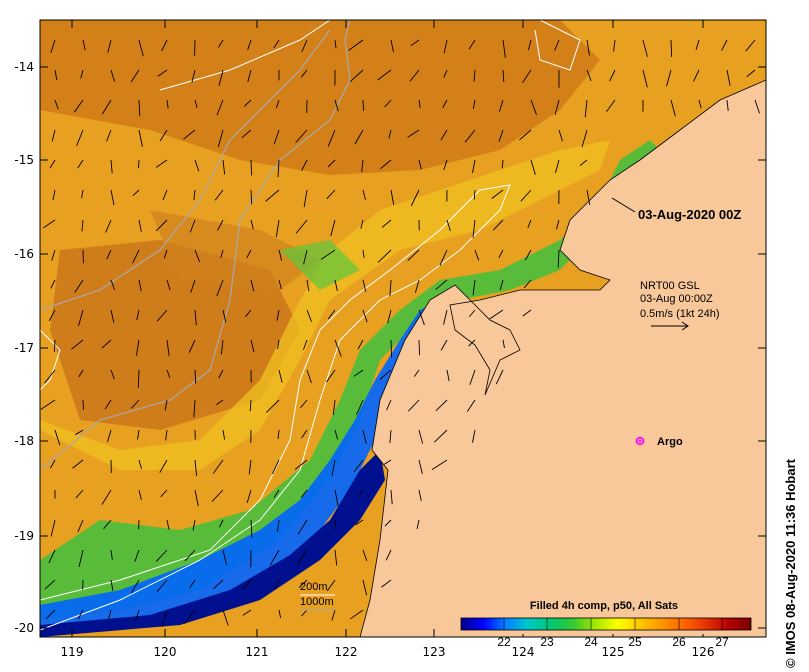 This screenshot has width=809, height=672. I want to click on date-label: 03-Aug-2020 00Z, so click(689, 214).